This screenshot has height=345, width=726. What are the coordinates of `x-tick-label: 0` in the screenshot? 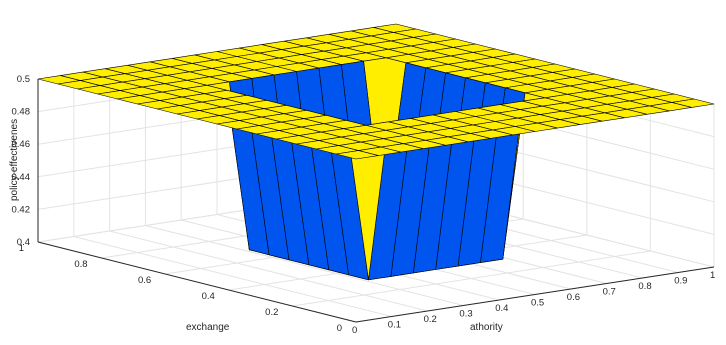 It's located at (354, 330).